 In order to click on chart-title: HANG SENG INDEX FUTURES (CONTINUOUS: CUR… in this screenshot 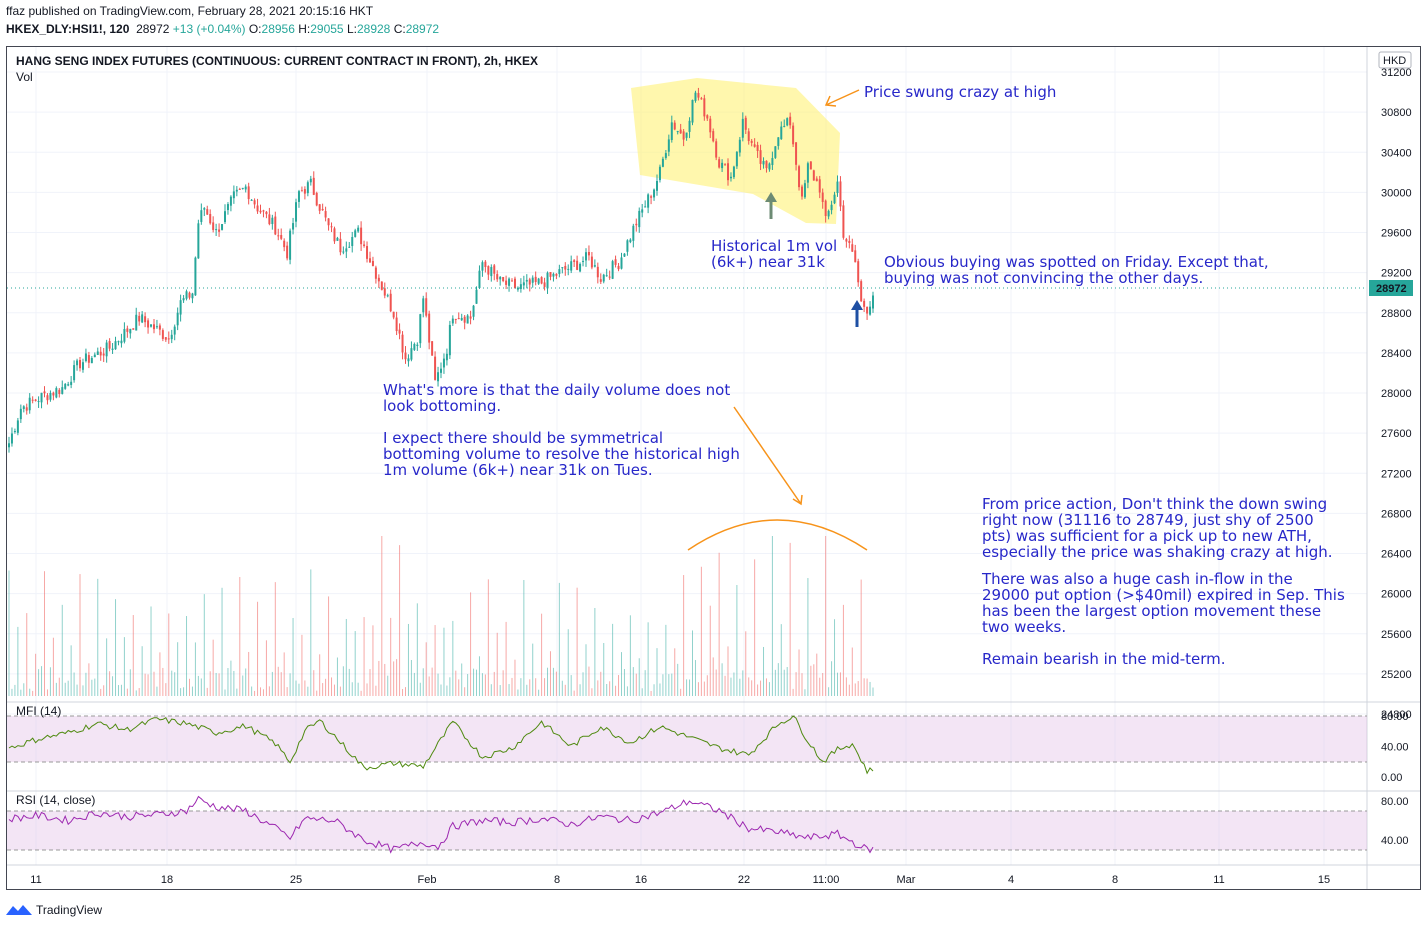, I will do `click(277, 61)`.